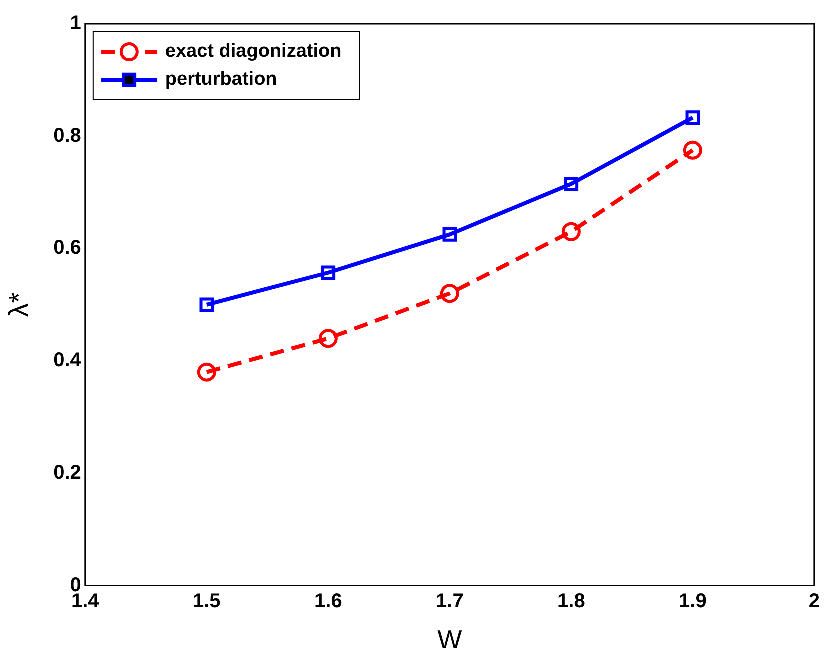  I want to click on x-tick-label: 1.9, so click(693, 601).